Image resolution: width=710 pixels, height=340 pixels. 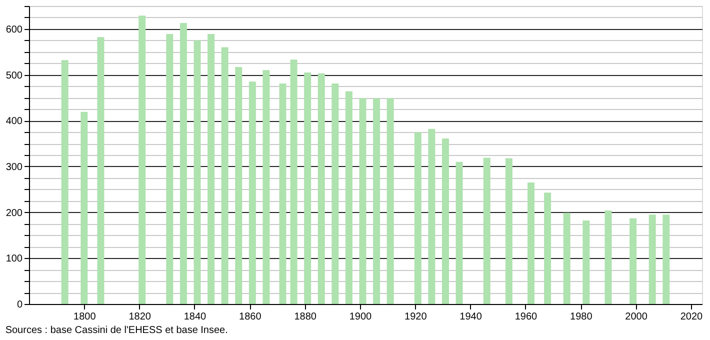 What do you see at coordinates (692, 317) in the screenshot?
I see `x-tick-label: 2020` at bounding box center [692, 317].